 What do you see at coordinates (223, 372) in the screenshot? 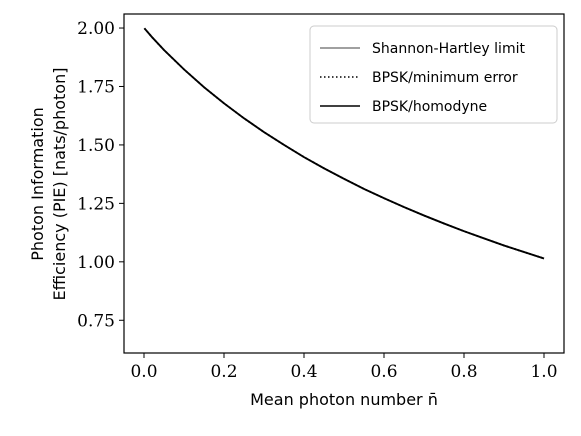
I see `x-tick-label: 0.2` at bounding box center [223, 372].